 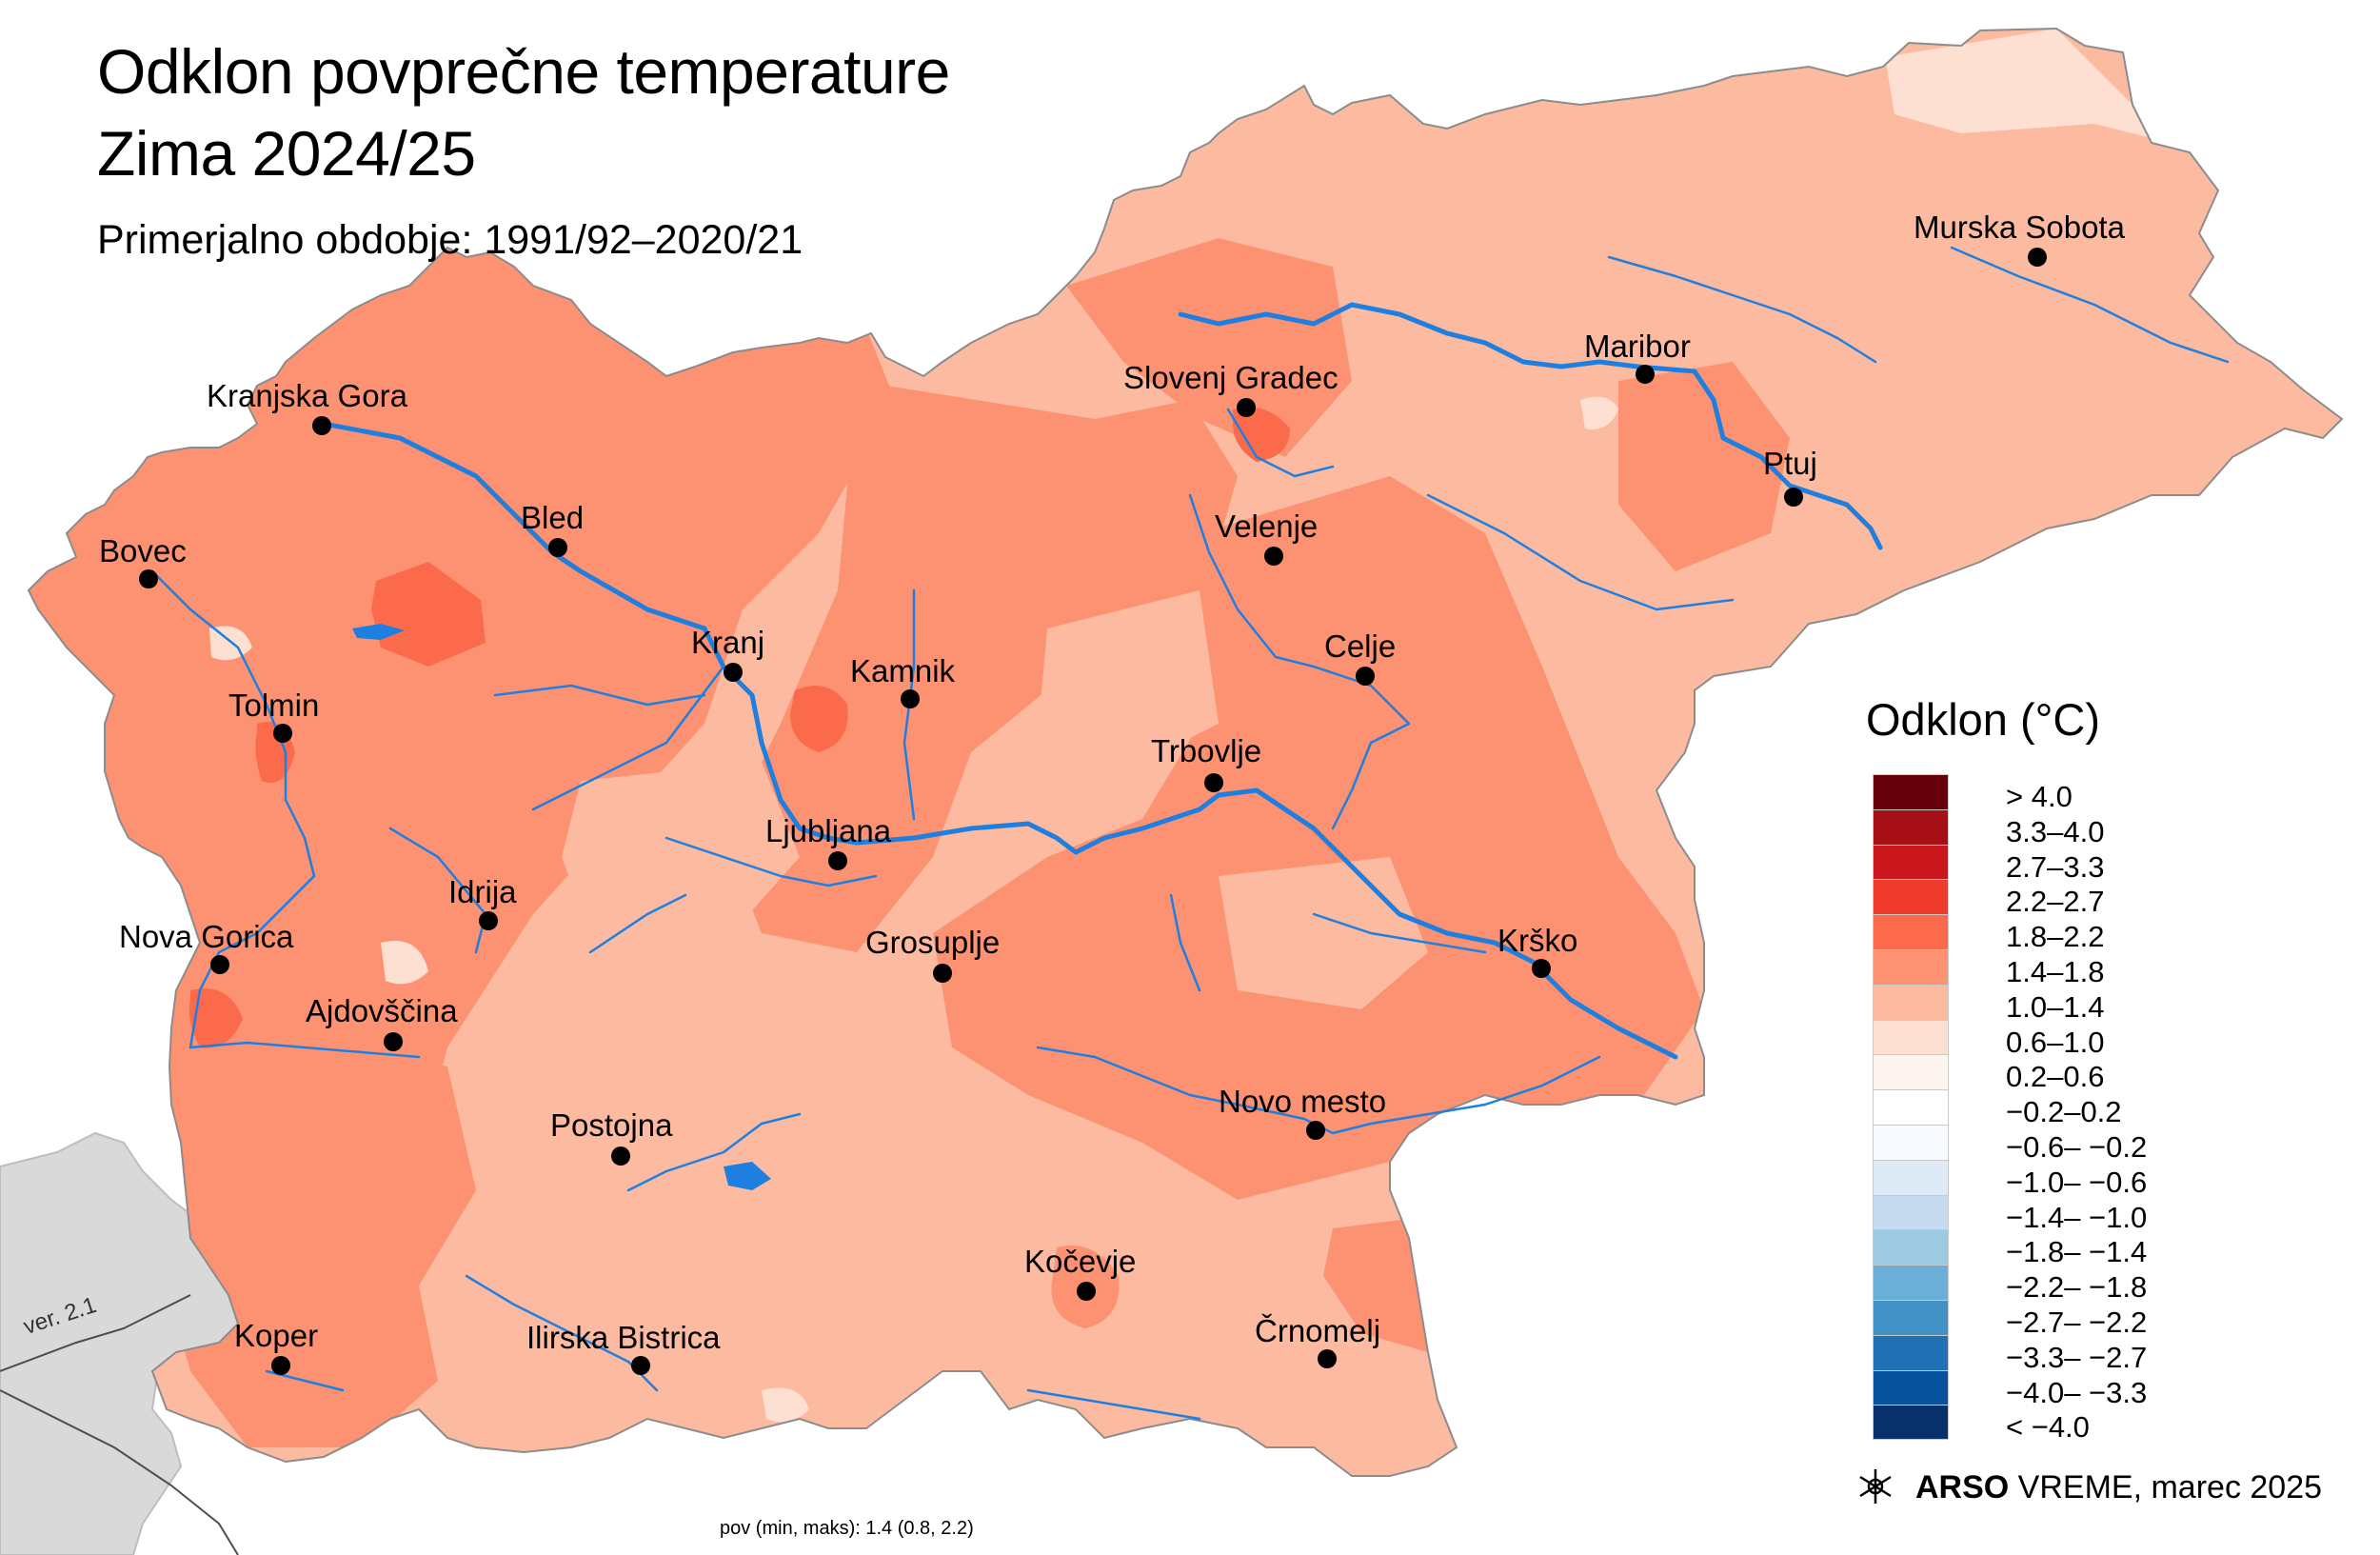 What do you see at coordinates (819, 719) in the screenshot?
I see `zone-hot-kamnik` at bounding box center [819, 719].